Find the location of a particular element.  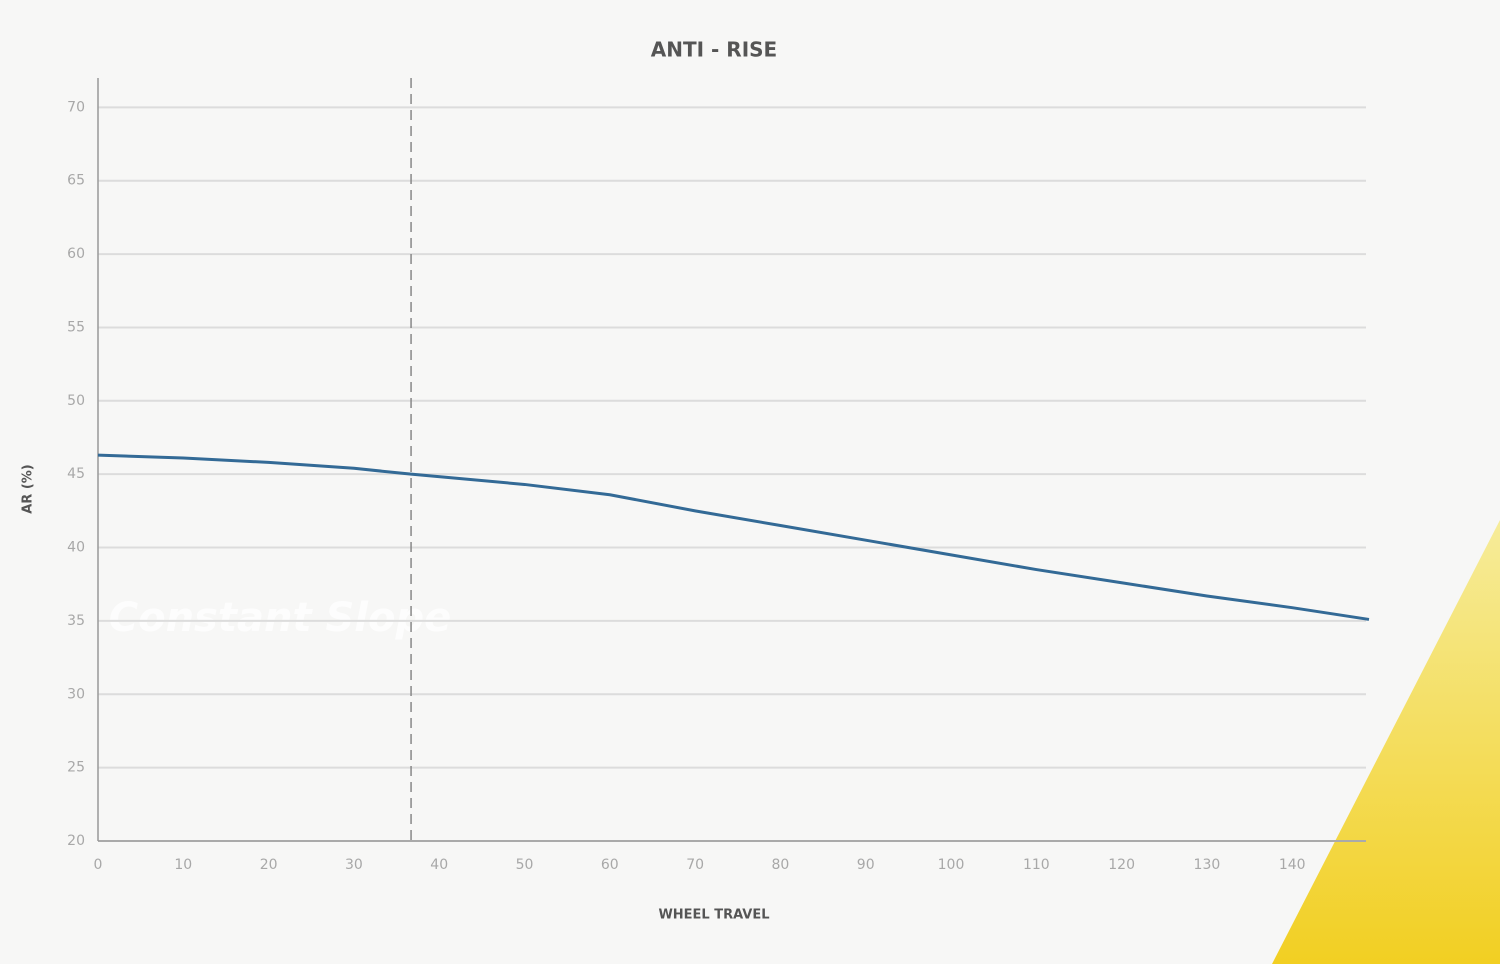

y-tick-label: 50 is located at coordinates (76, 401).